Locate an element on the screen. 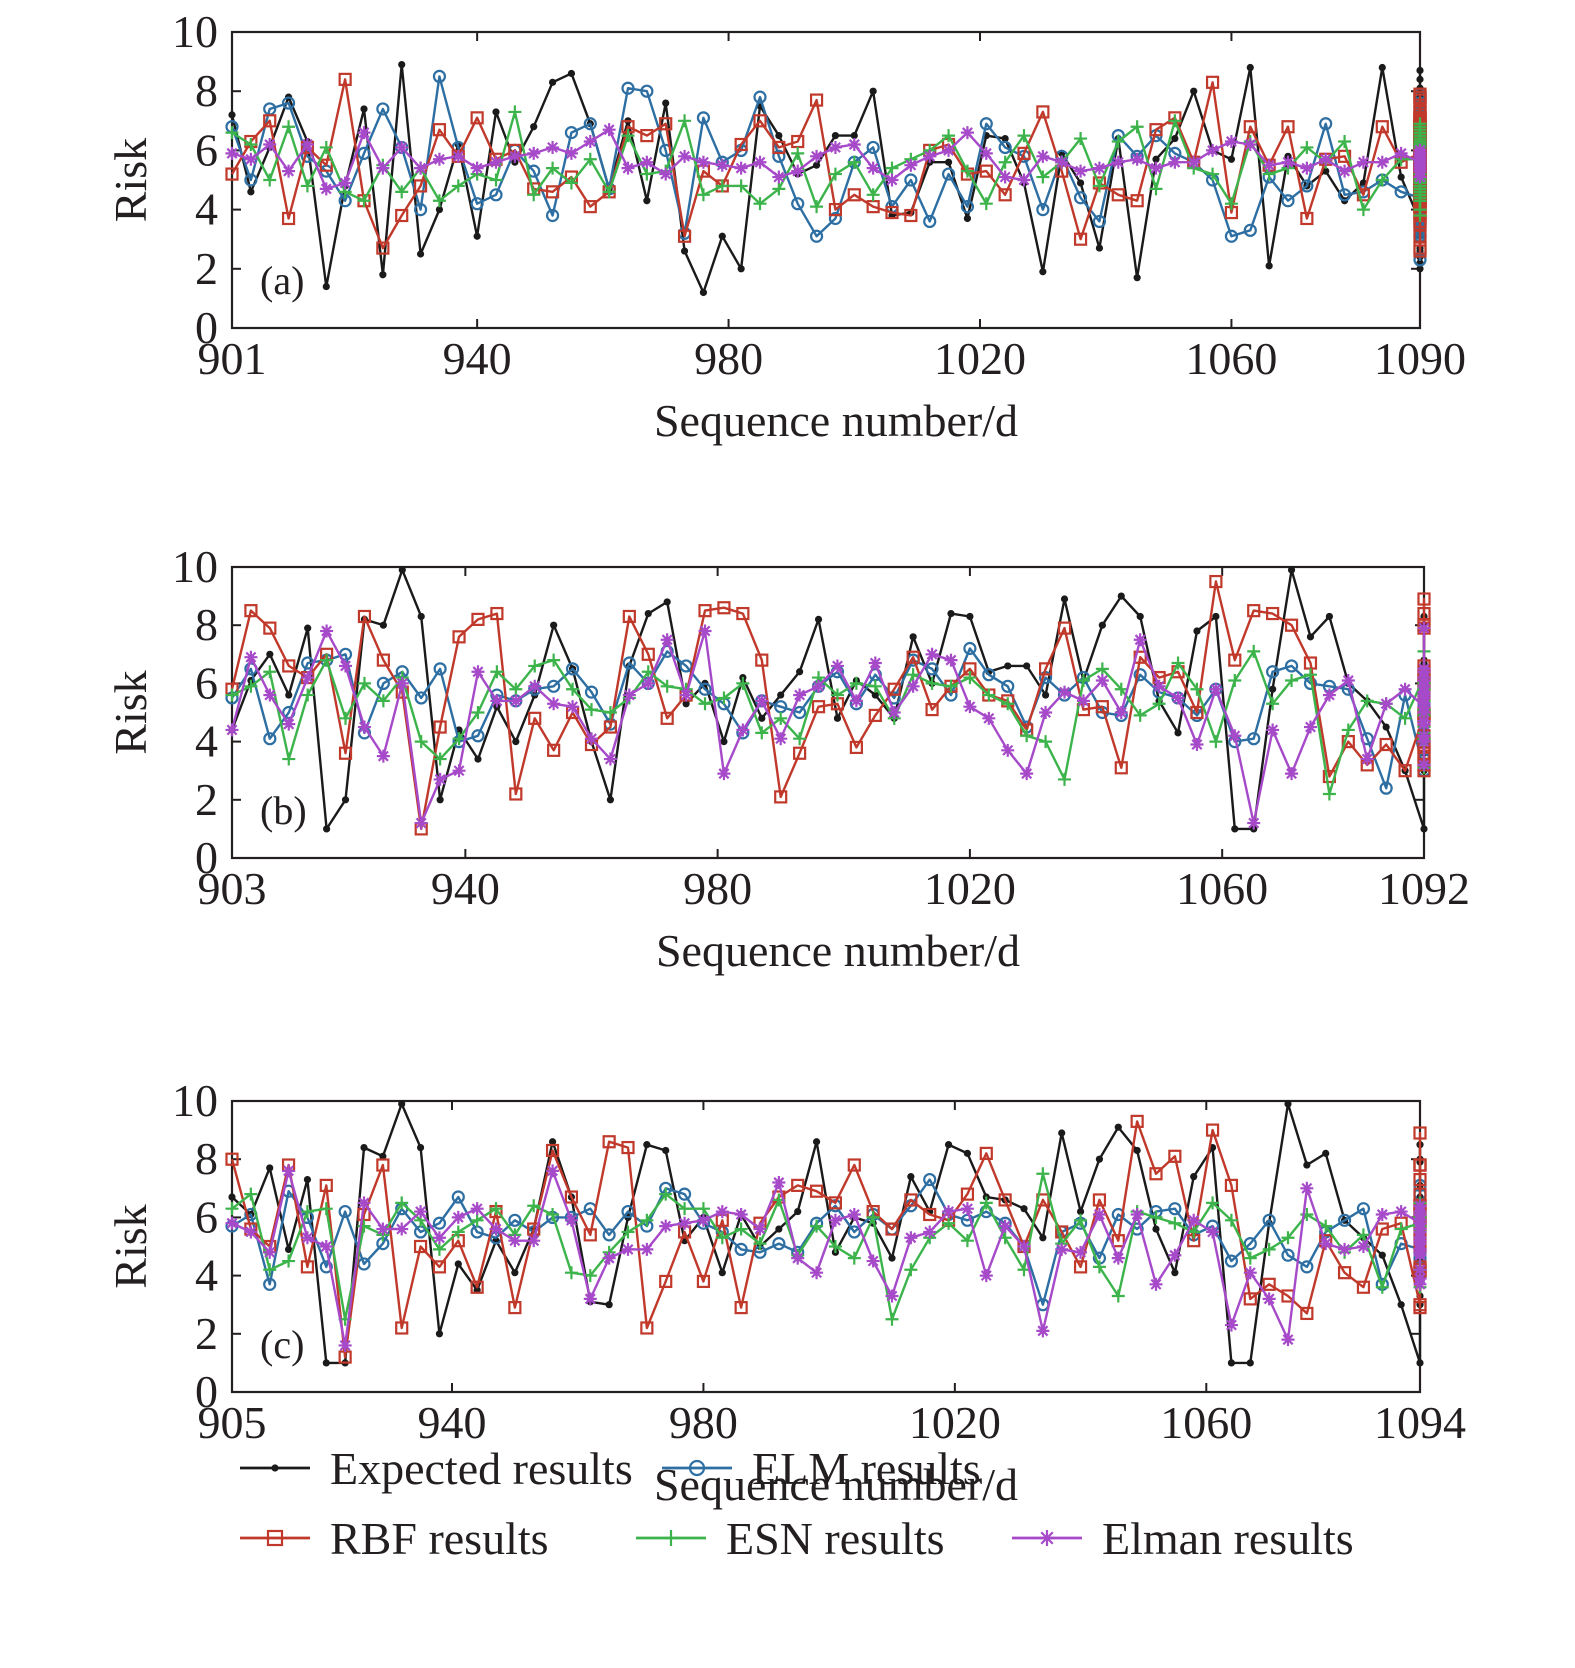 The width and height of the screenshot is (1575, 1668). legend-label: ESN results is located at coordinates (835, 1538).